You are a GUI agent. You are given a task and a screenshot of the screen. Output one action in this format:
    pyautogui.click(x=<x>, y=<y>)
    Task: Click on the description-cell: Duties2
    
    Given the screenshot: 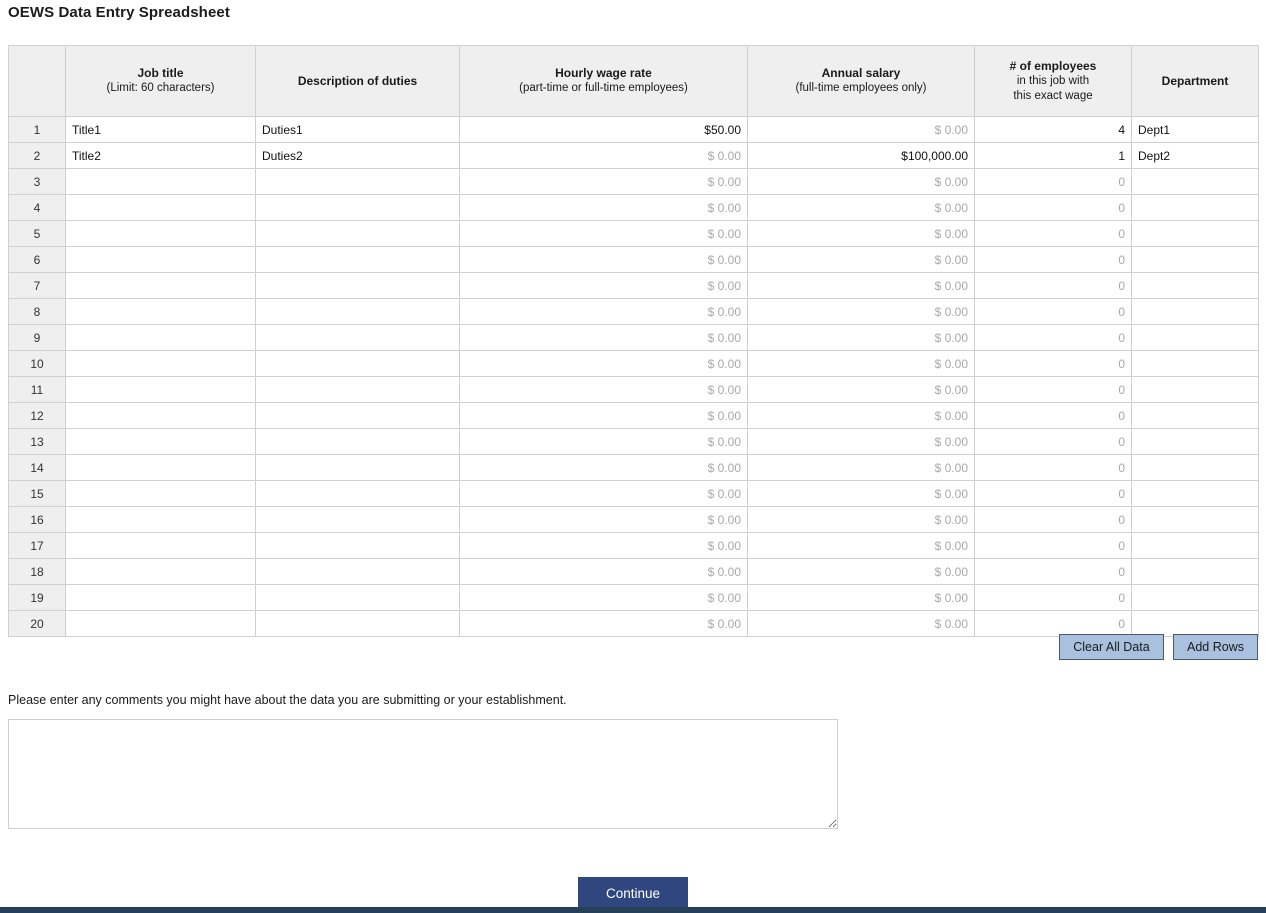 What is the action you would take?
    pyautogui.click(x=357, y=155)
    